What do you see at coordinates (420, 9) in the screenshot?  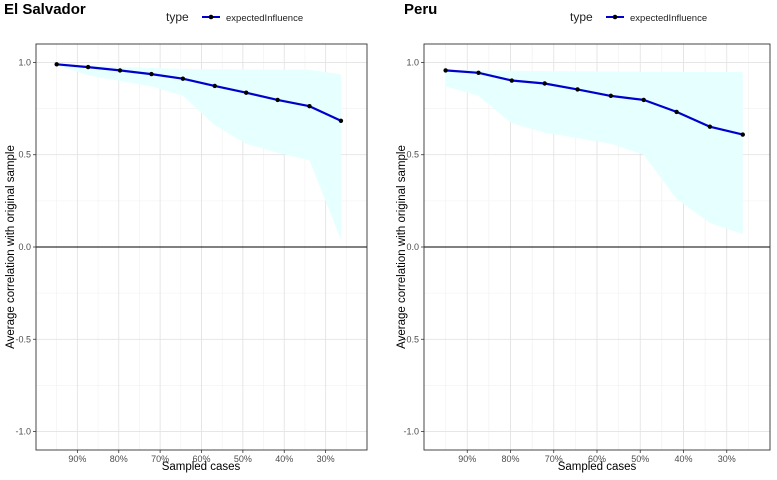 I see `panel-title: Peru` at bounding box center [420, 9].